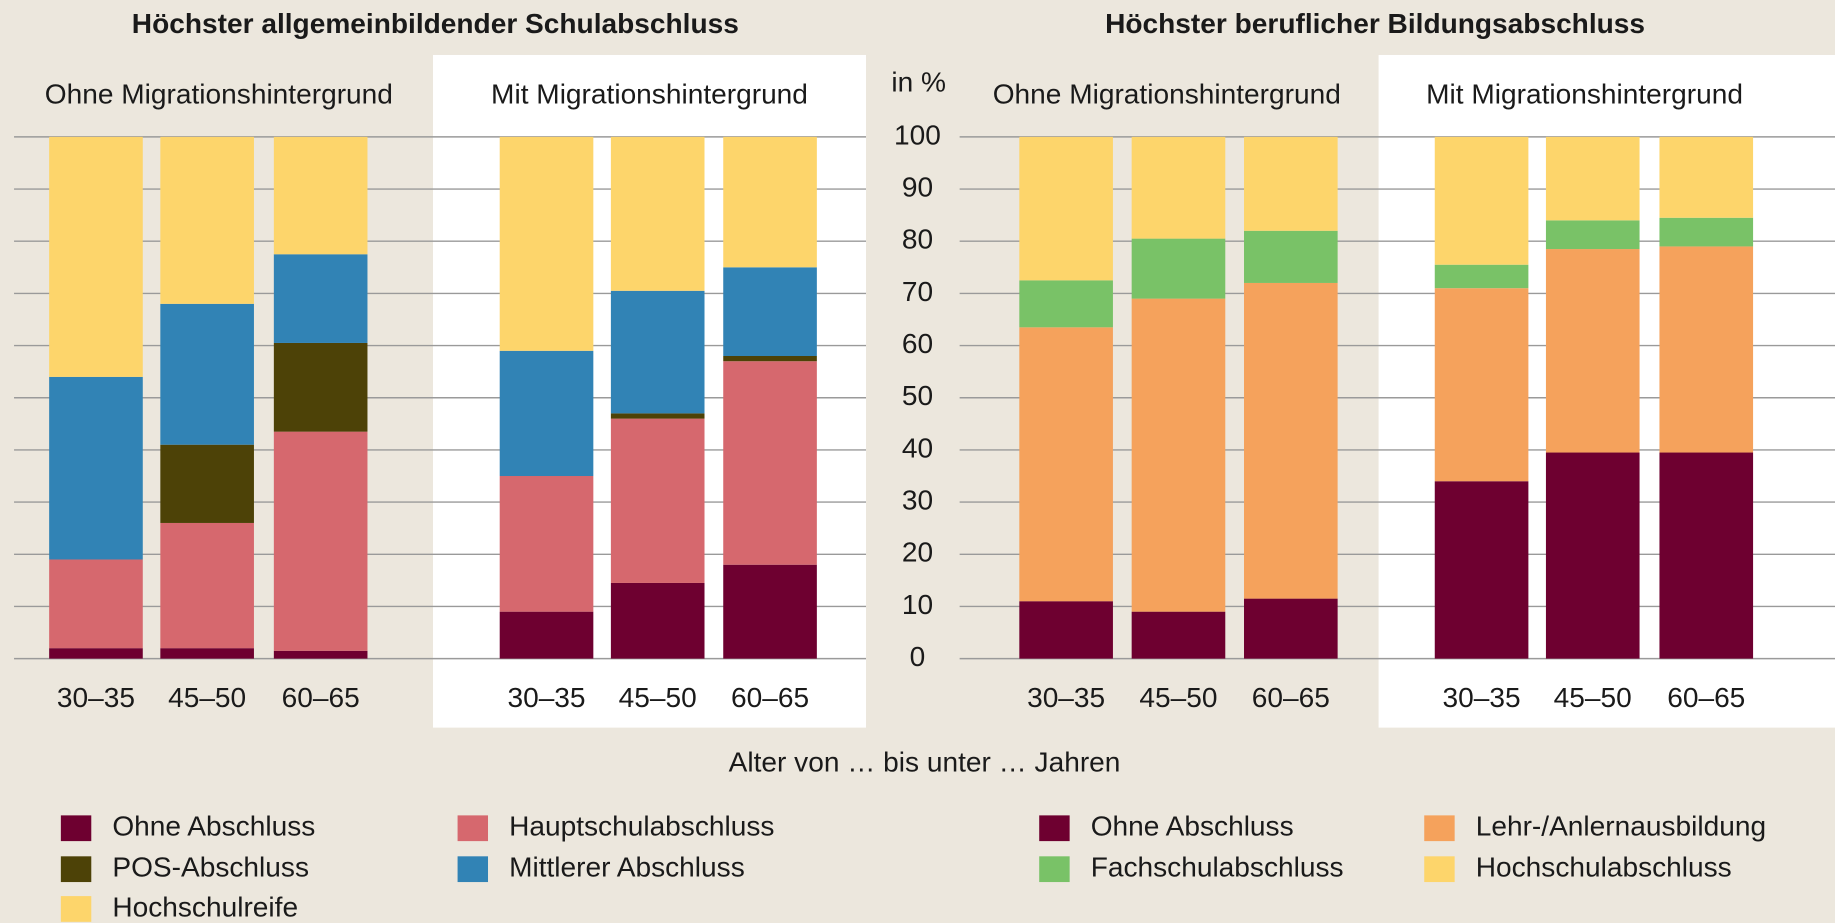 The height and width of the screenshot is (923, 1835). What do you see at coordinates (1604, 867) in the screenshot?
I see `legend-label: Hochschulabschluss` at bounding box center [1604, 867].